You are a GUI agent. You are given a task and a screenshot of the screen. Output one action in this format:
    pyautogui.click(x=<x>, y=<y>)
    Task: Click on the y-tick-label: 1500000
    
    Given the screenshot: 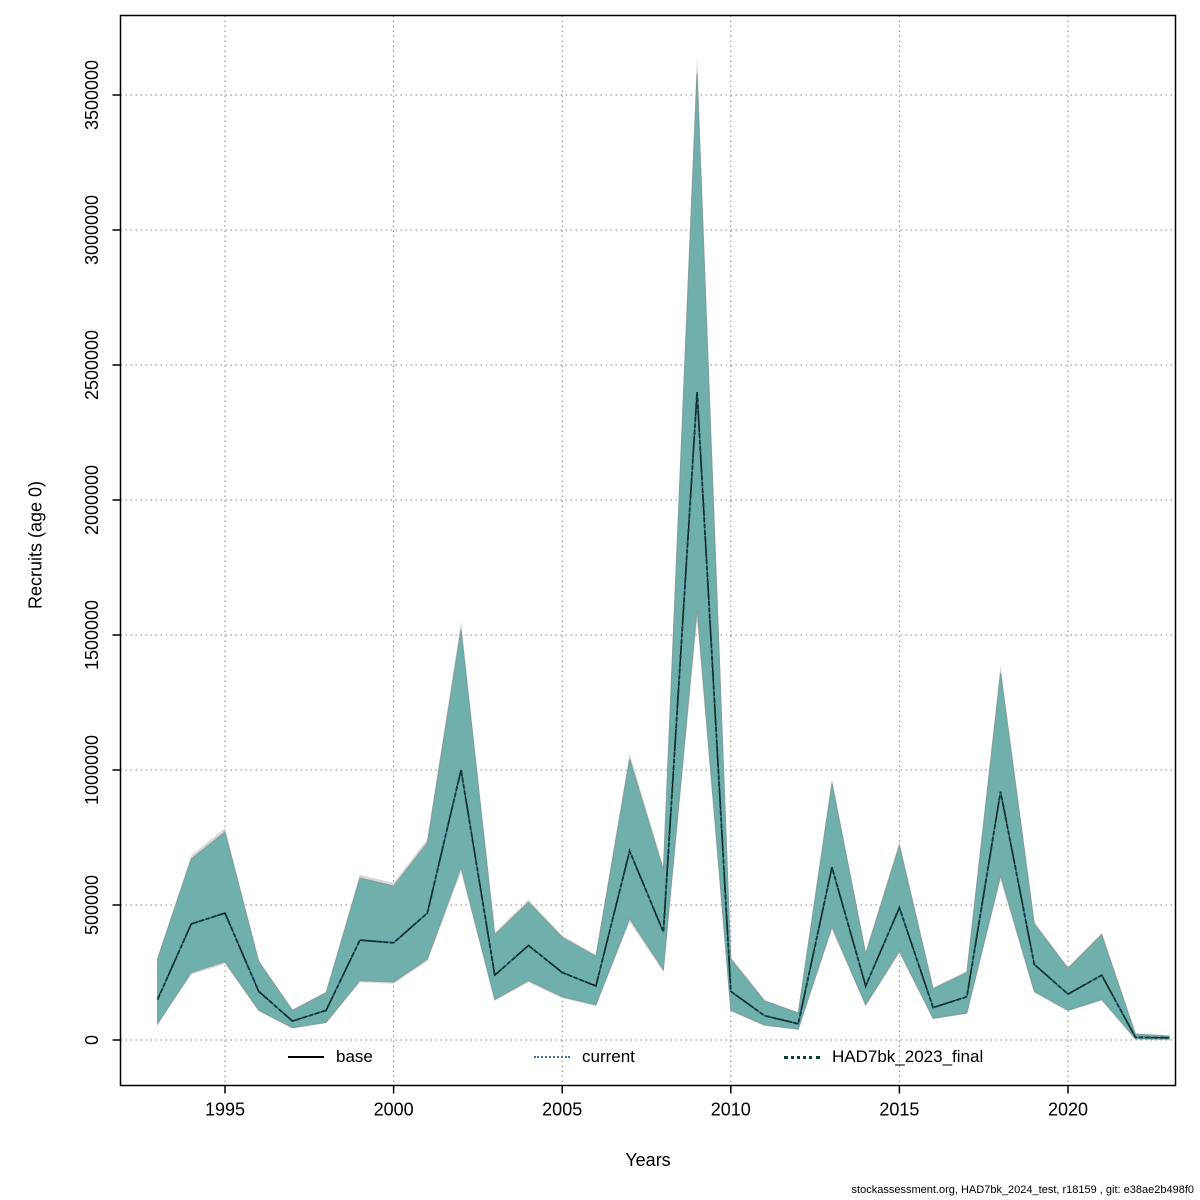 What is the action you would take?
    pyautogui.click(x=92, y=635)
    